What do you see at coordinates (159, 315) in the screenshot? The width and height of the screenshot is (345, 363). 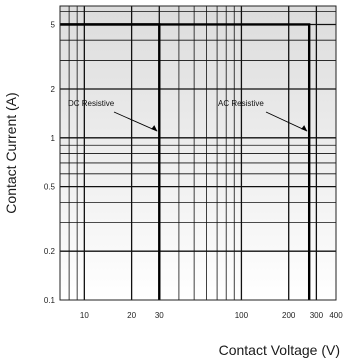 I see `x-tick-label: 30` at bounding box center [159, 315].